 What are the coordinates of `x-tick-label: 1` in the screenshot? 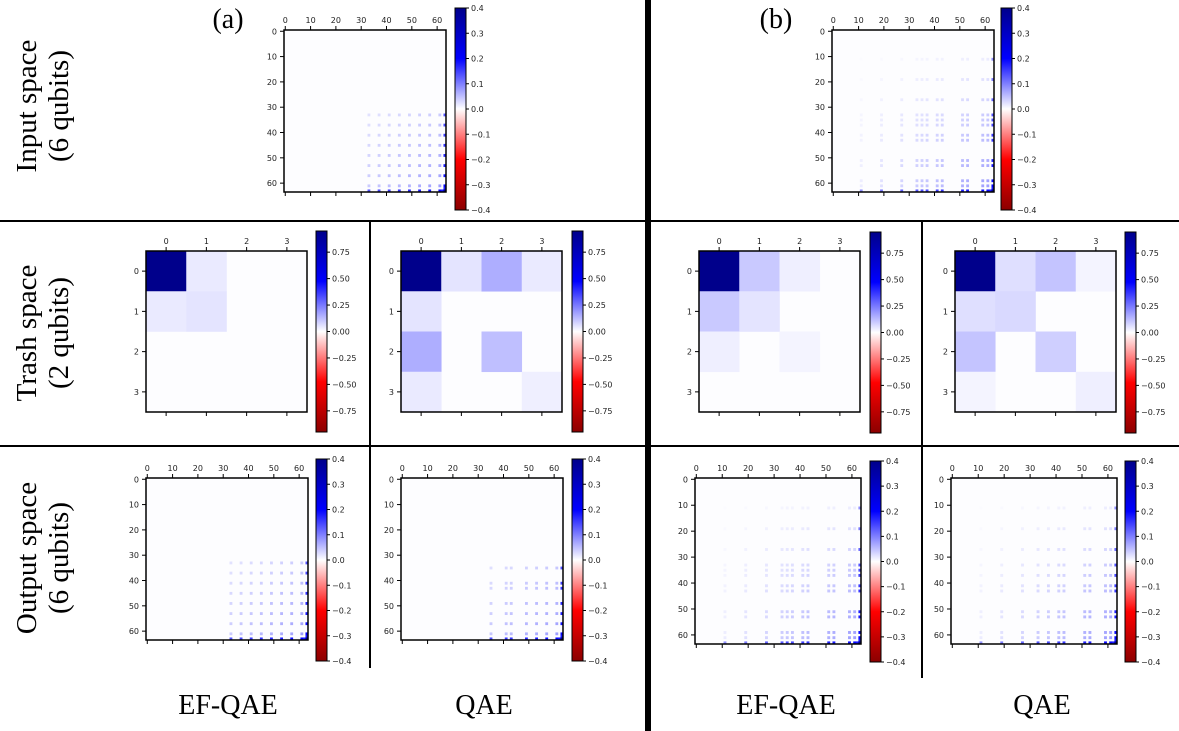 It's located at (1015, 241).